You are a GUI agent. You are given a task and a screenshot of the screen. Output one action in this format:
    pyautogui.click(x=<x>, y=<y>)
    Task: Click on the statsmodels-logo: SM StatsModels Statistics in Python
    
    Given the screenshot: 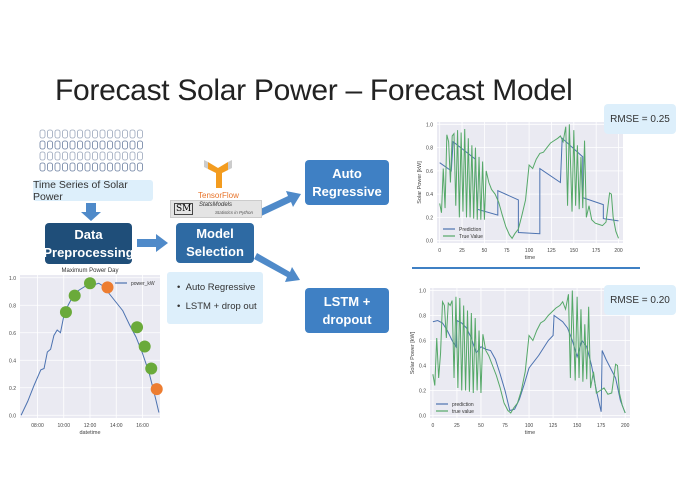 What is the action you would take?
    pyautogui.click(x=216, y=209)
    